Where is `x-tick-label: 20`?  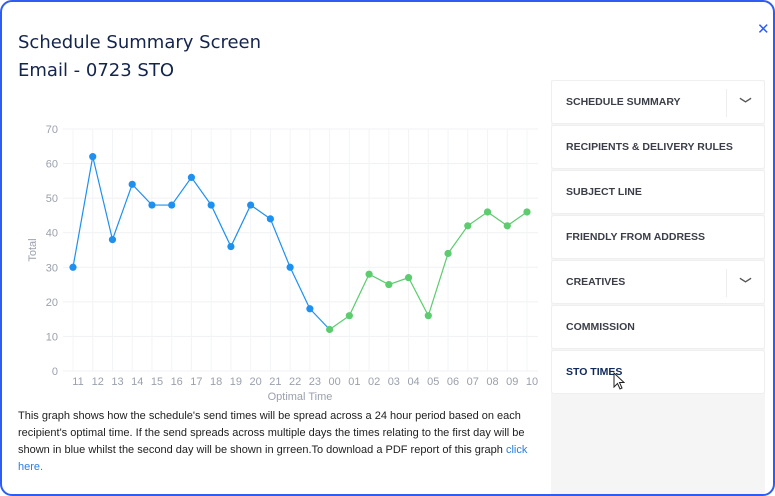 x-tick-label: 20 is located at coordinates (256, 382).